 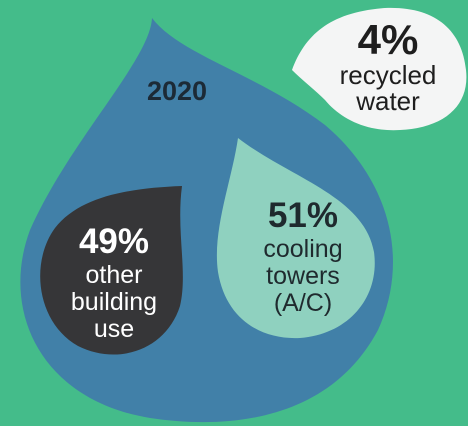 I want to click on cooling-towers-label: 51% cooling towers (A/C), so click(x=303, y=256).